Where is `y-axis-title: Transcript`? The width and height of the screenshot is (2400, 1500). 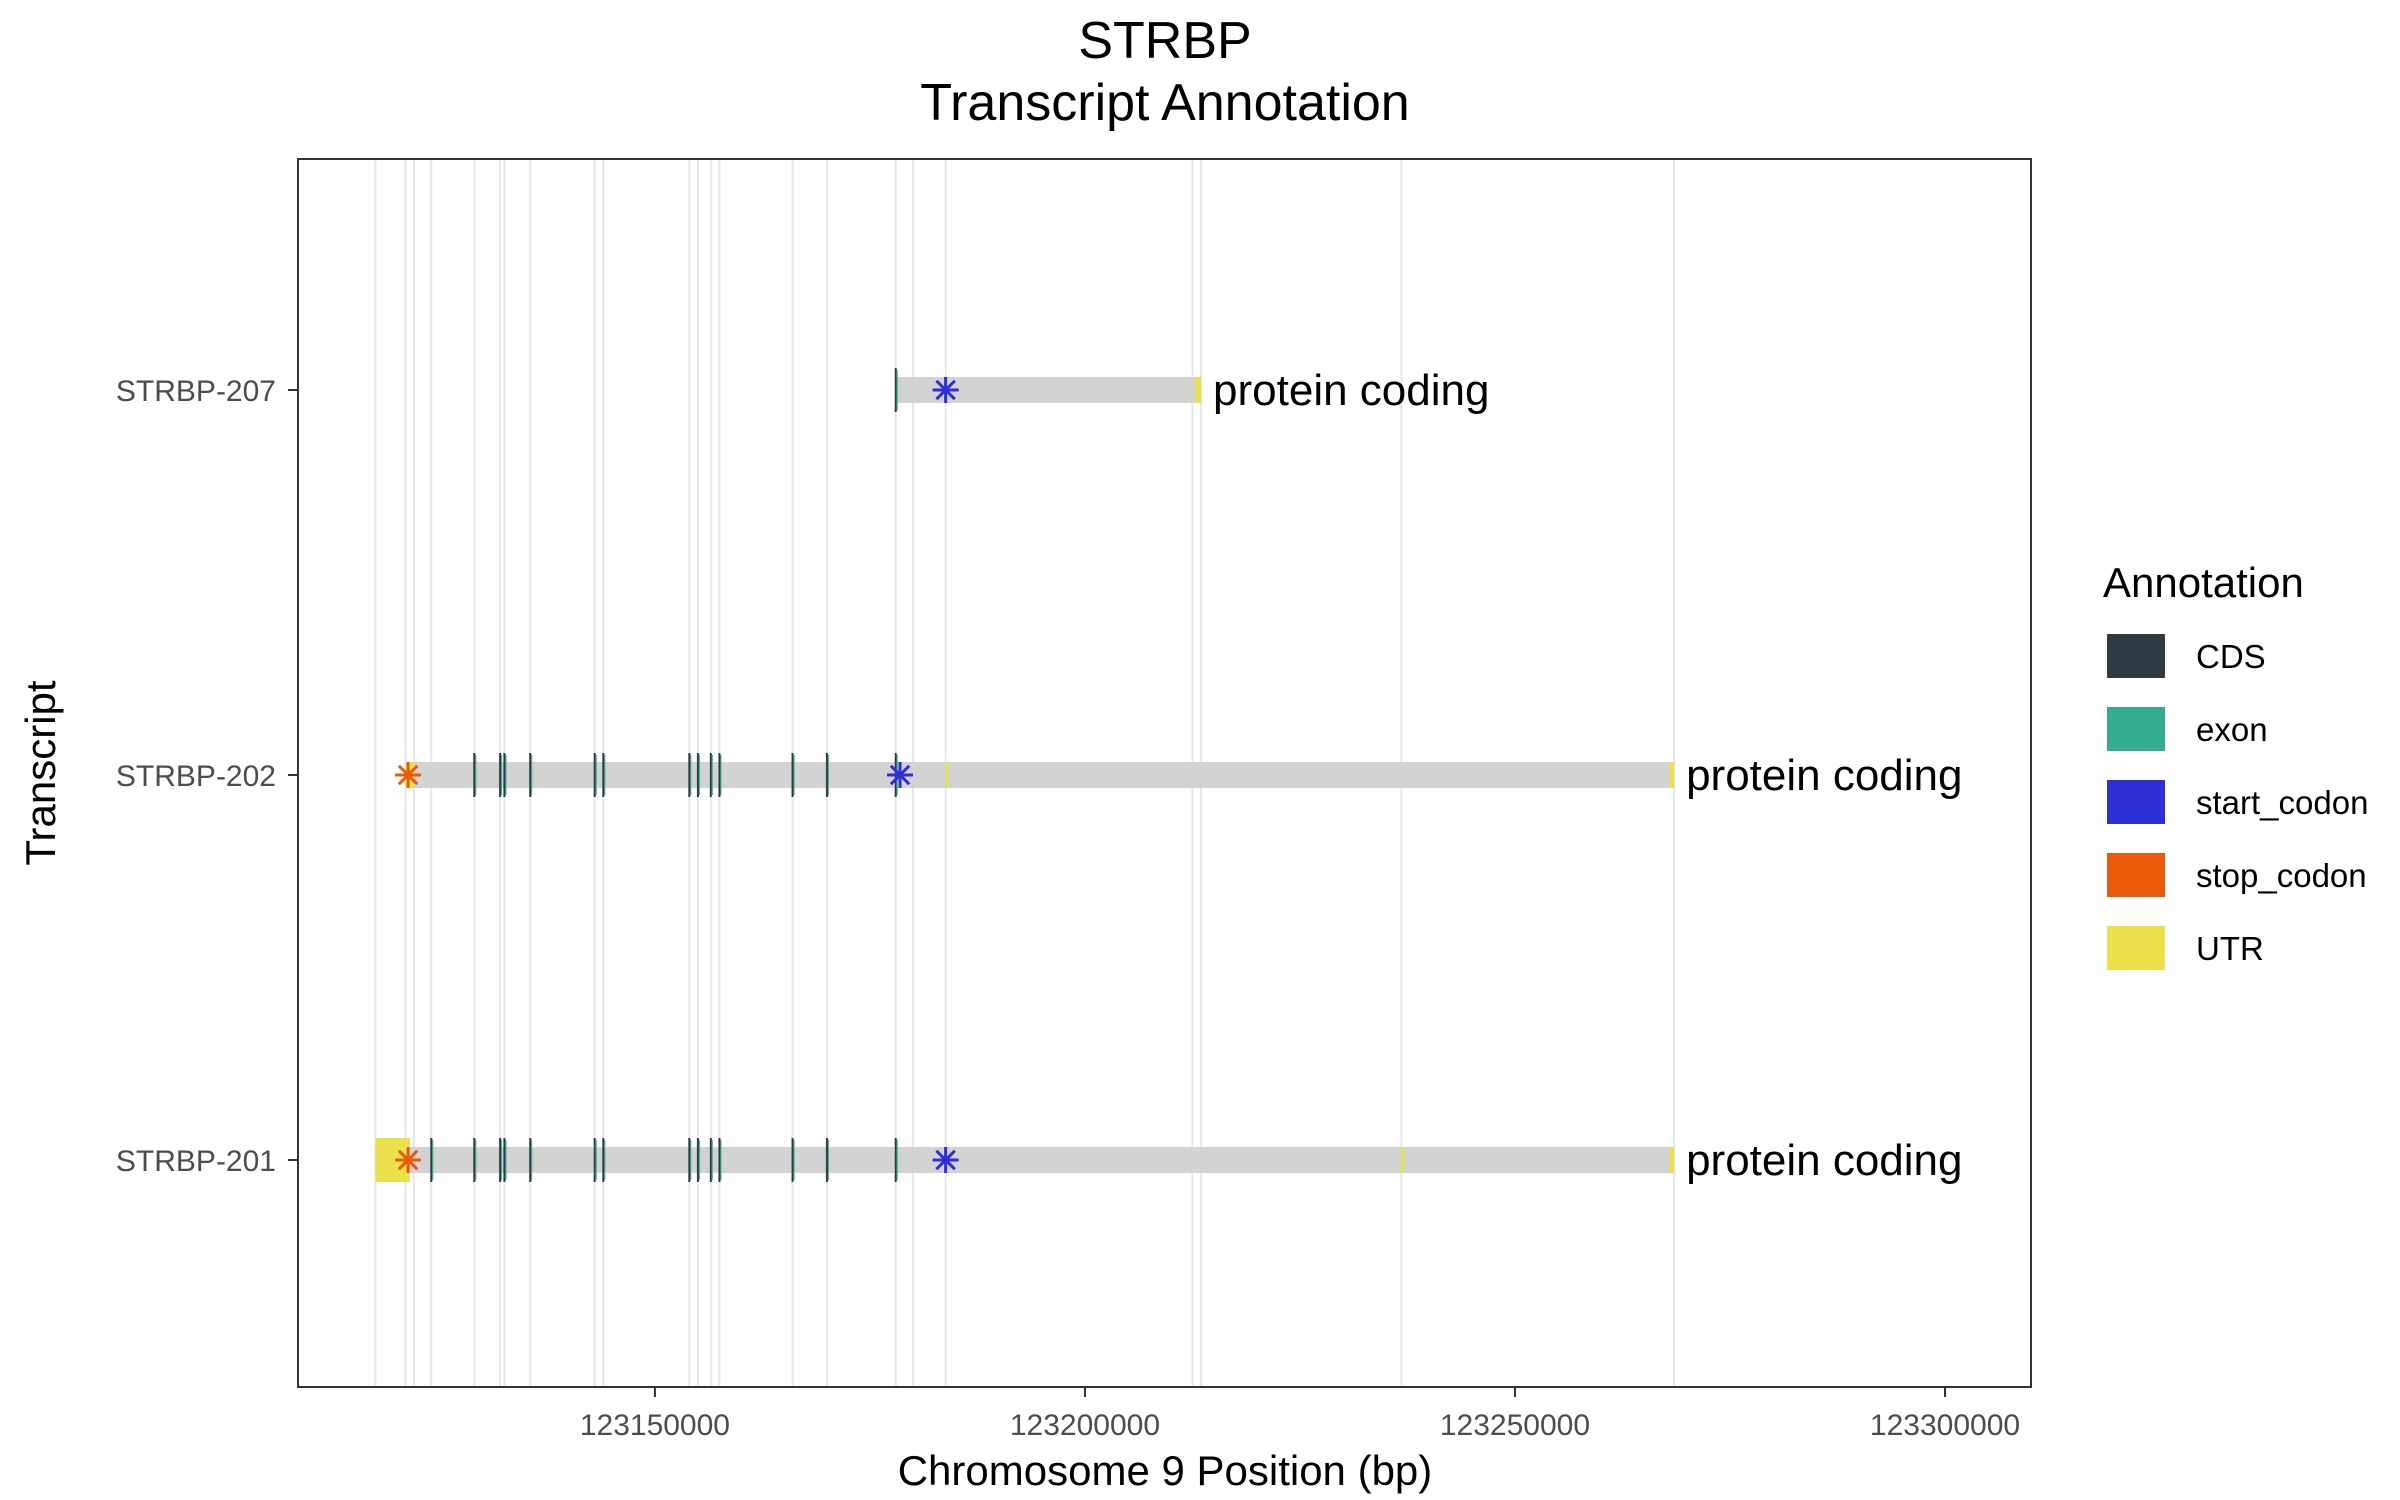 y-axis-title: Transcript is located at coordinates (40, 772).